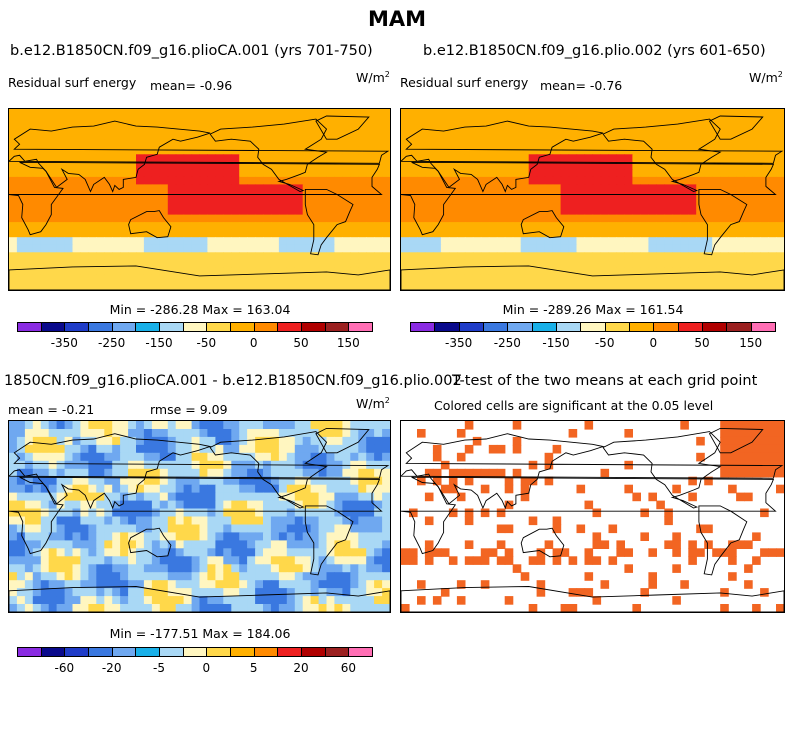 The width and height of the screenshot is (794, 733). I want to click on panel3-minmax: Min = -177.51 Max = 184.06, so click(200, 633).